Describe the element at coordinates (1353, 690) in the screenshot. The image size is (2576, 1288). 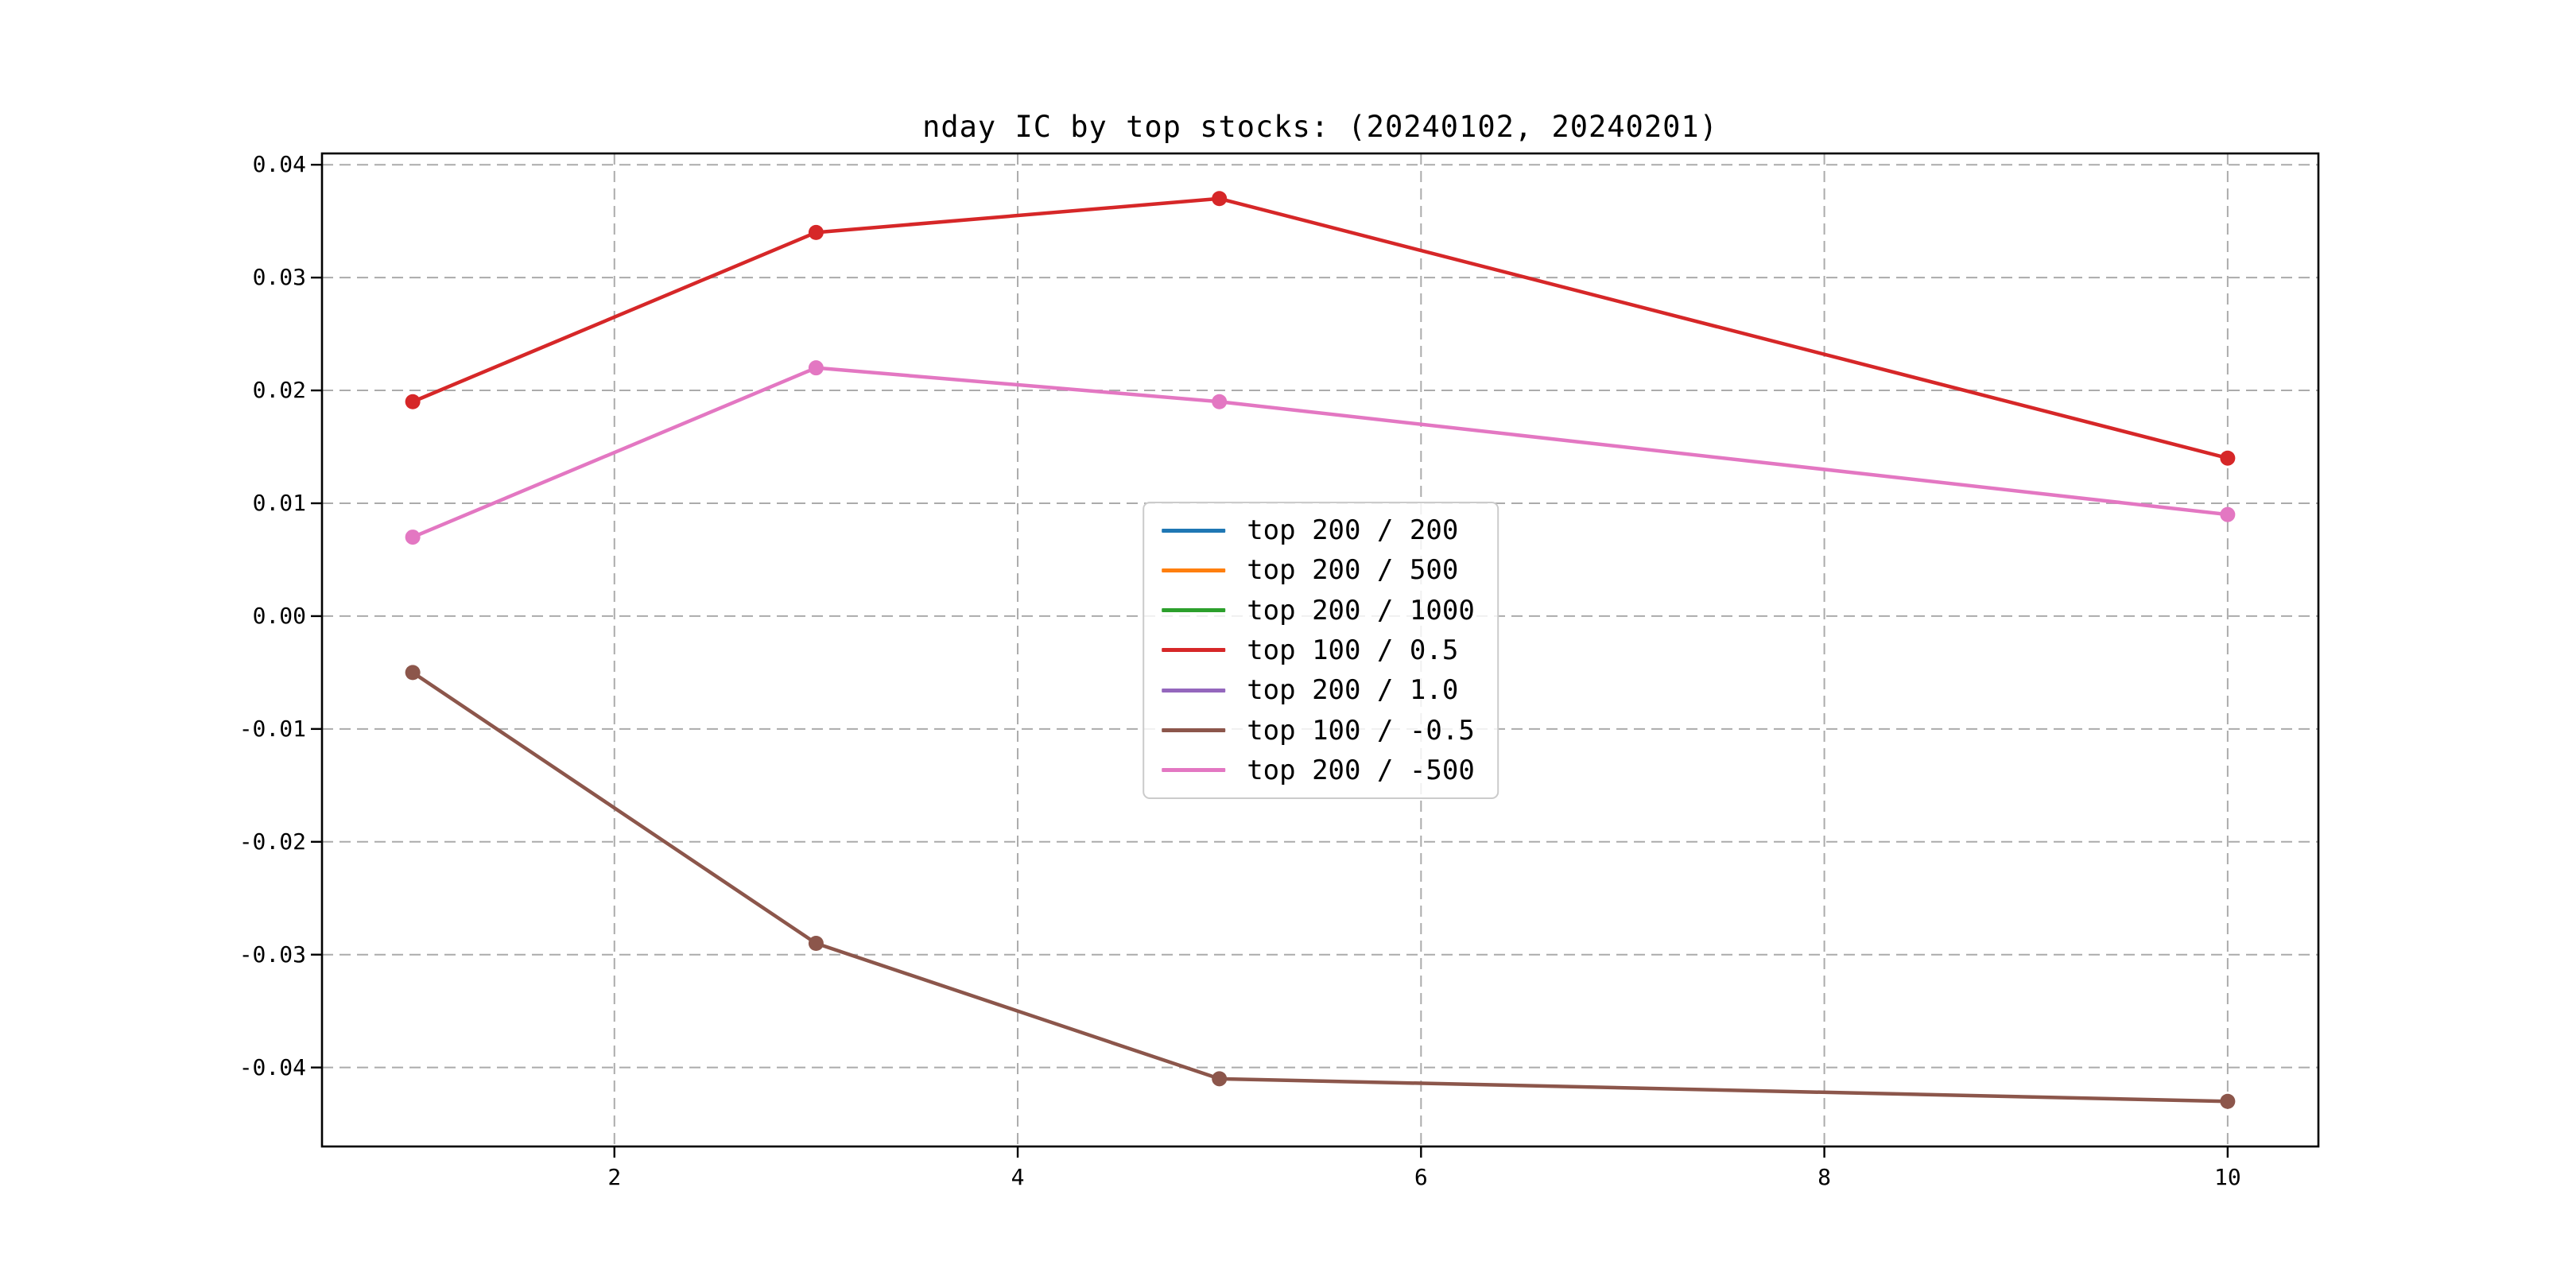
I see `legend-label: top 200 / 1.0` at that location.